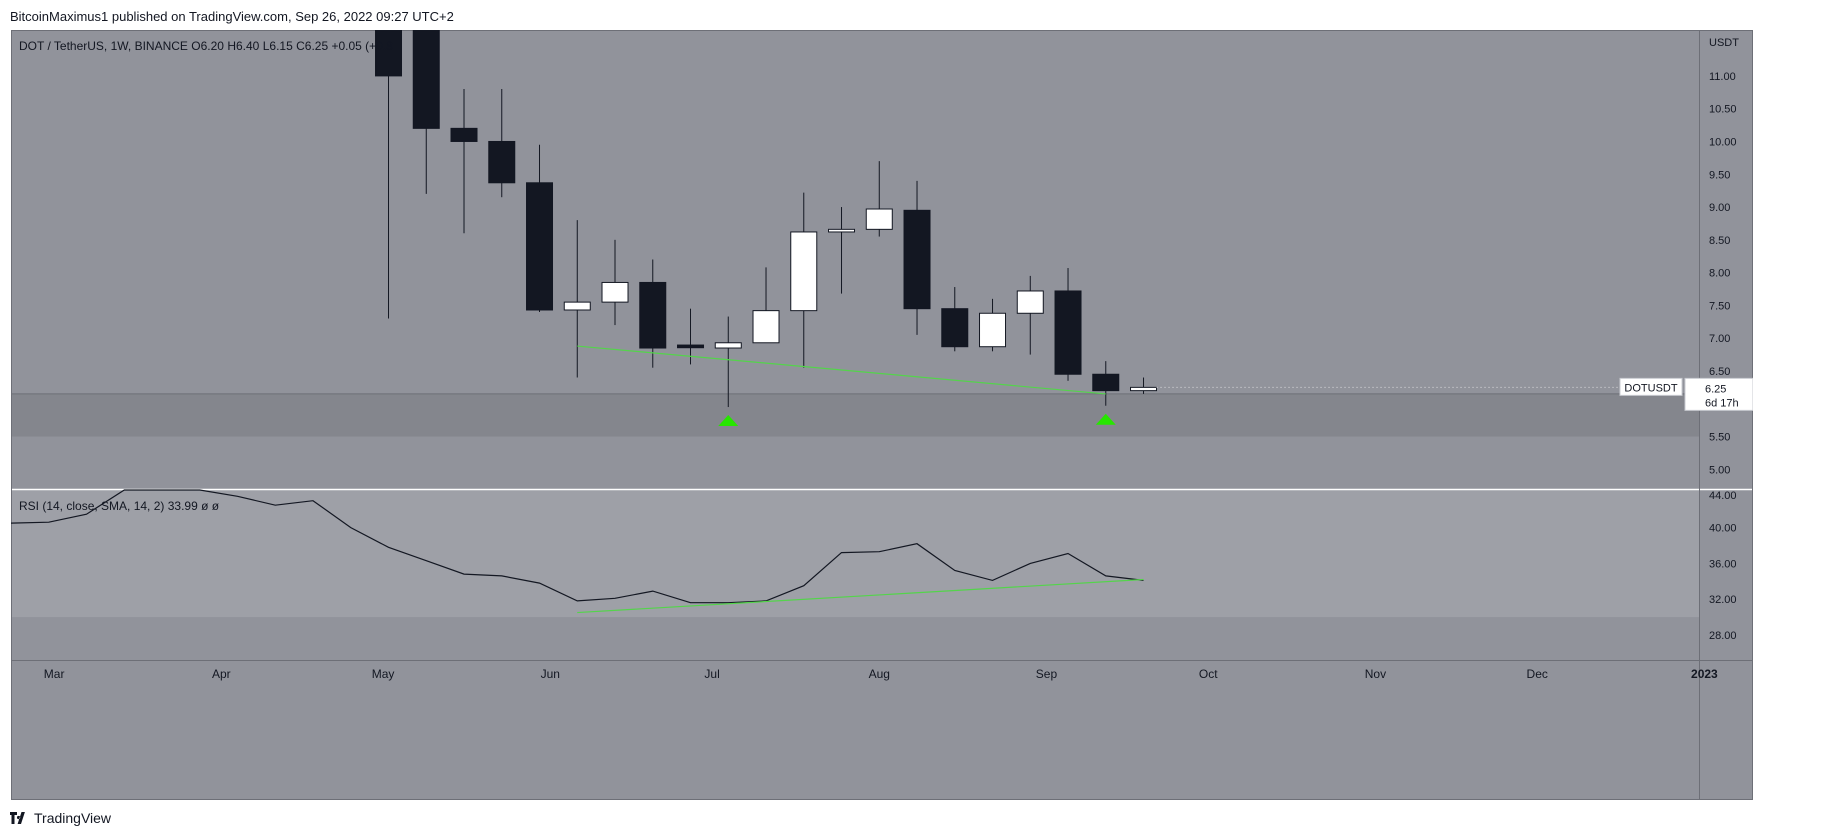 This screenshot has width=1824, height=837. I want to click on ohlc-h-label: H, so click(231, 46).